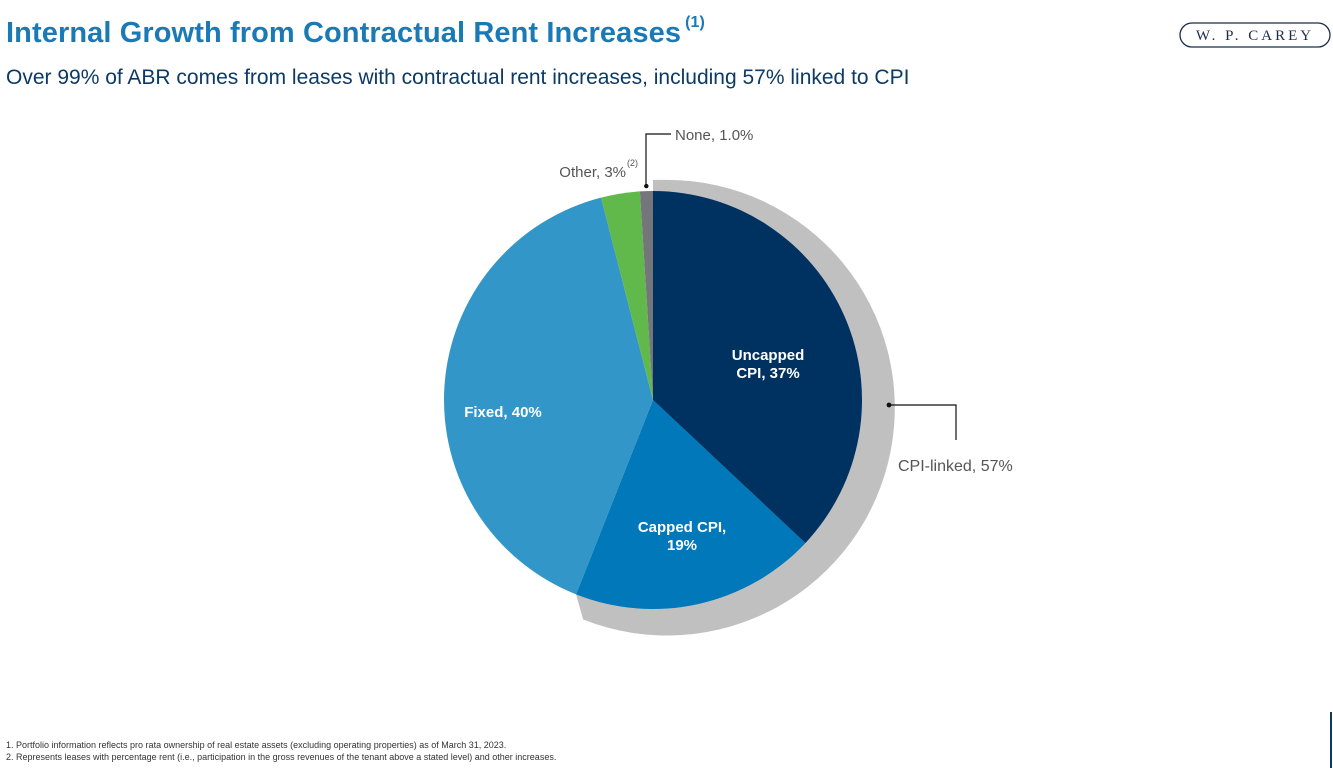 The image size is (1333, 768). Describe the element at coordinates (592, 172) in the screenshot. I see `slice-label-other: Other, 3%` at that location.